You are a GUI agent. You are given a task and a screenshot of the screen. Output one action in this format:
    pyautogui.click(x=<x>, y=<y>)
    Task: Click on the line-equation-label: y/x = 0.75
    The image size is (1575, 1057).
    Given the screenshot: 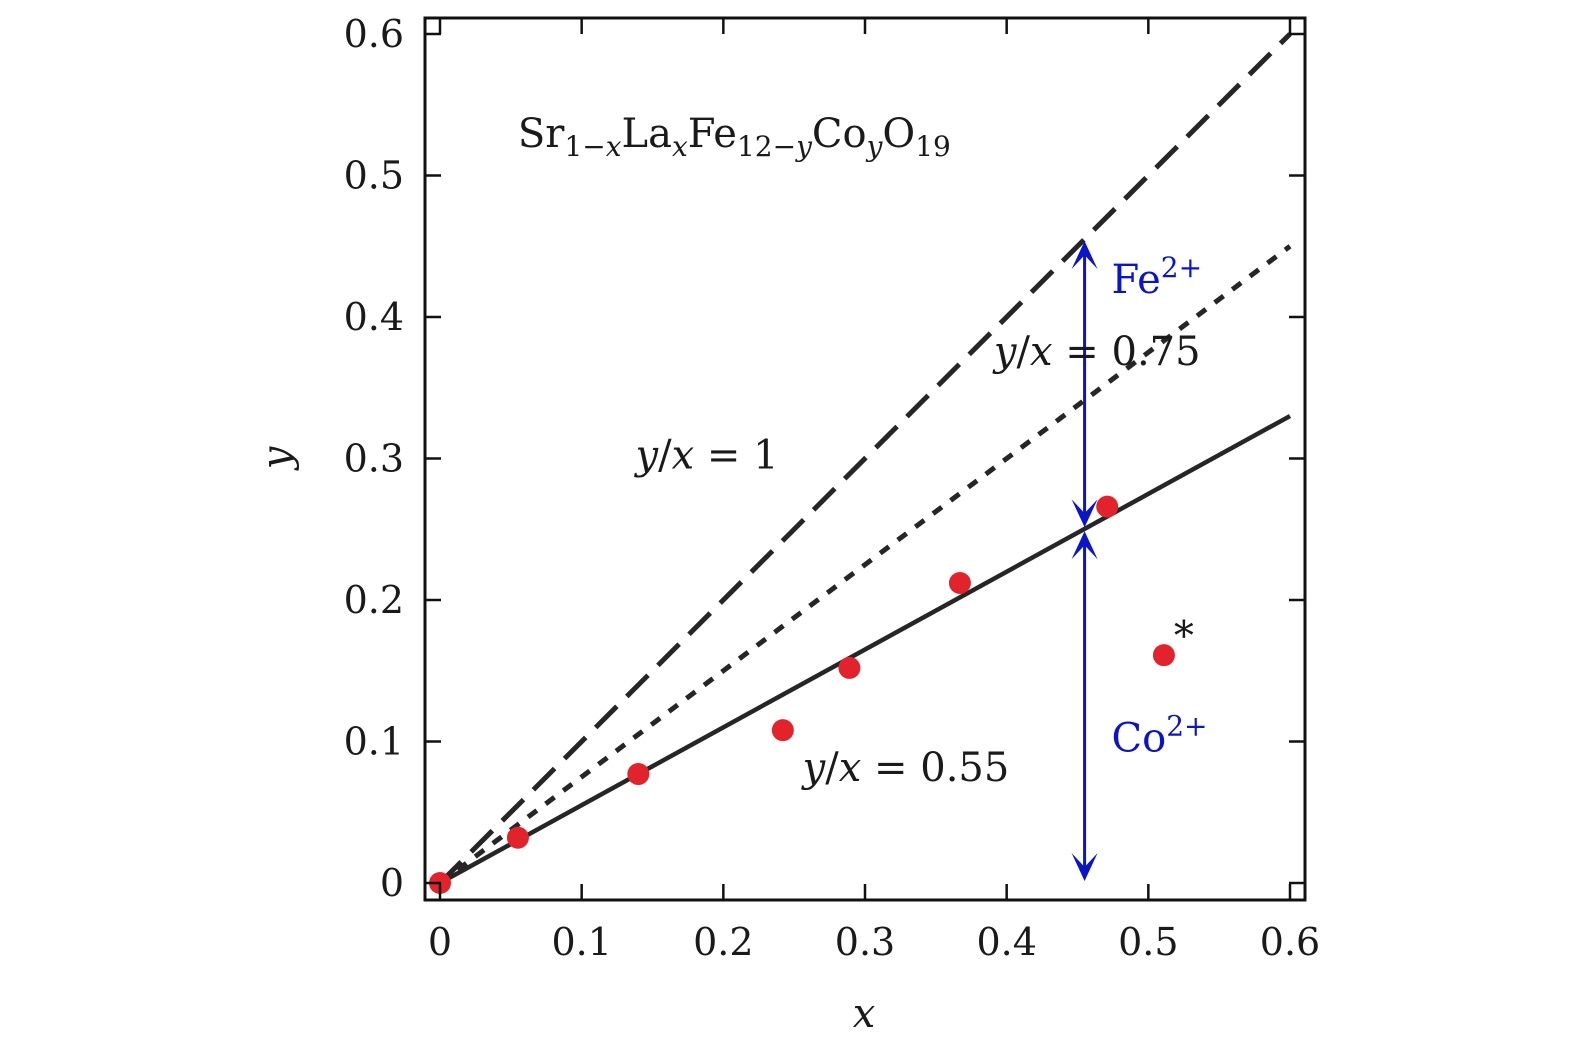 What is the action you would take?
    pyautogui.click(x=1096, y=352)
    